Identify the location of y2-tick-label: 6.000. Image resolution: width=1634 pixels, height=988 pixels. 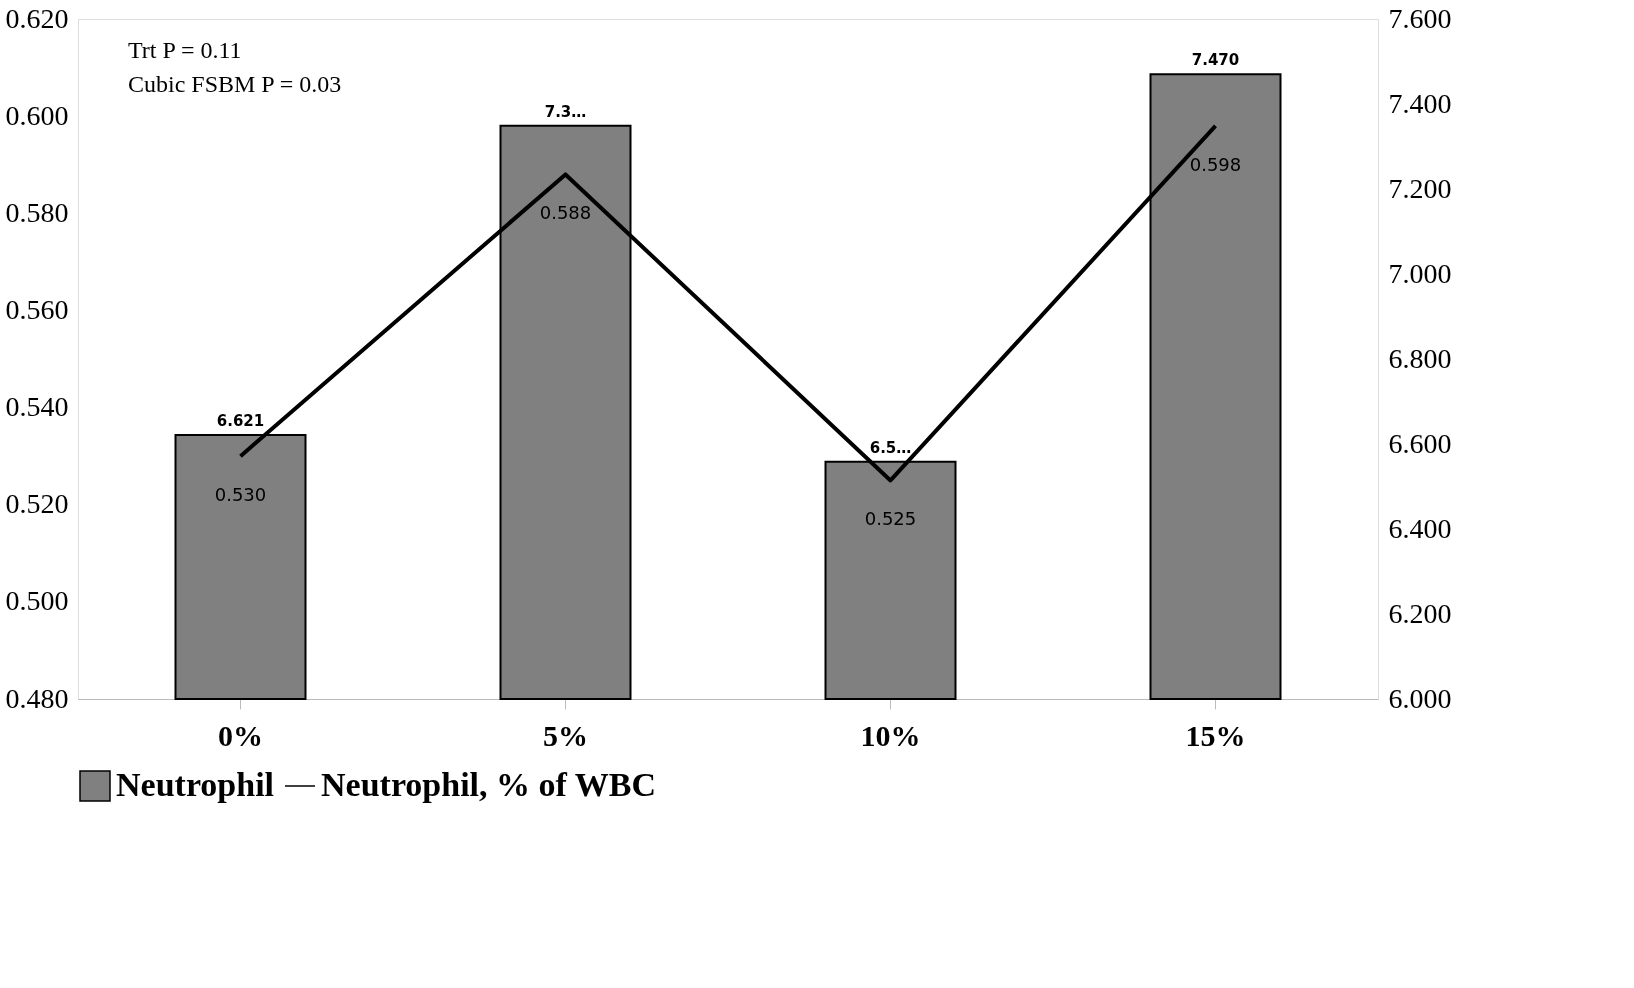
(1420, 698).